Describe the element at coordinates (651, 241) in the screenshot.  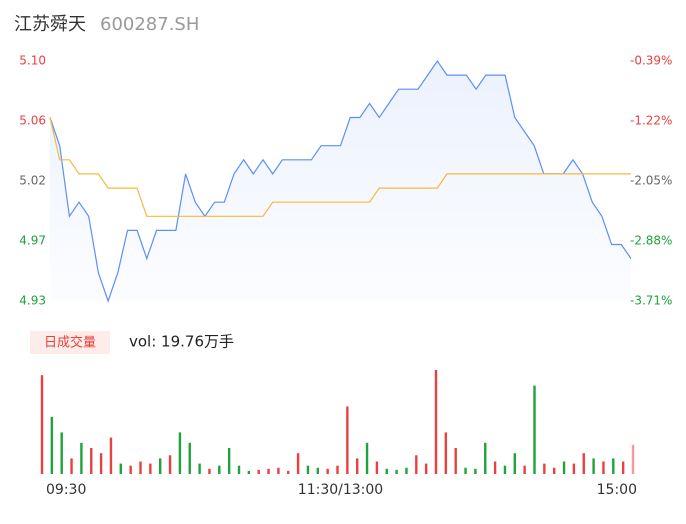
I see `y2-tick-label: -2.88%` at that location.